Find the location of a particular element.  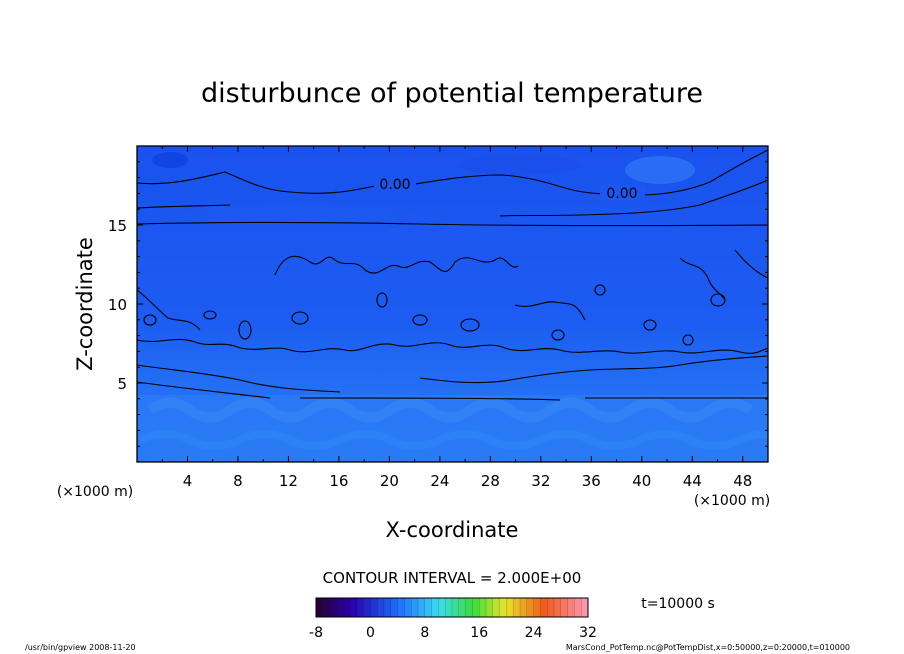

x-unit-right: (×1000 m) is located at coordinates (732, 501).